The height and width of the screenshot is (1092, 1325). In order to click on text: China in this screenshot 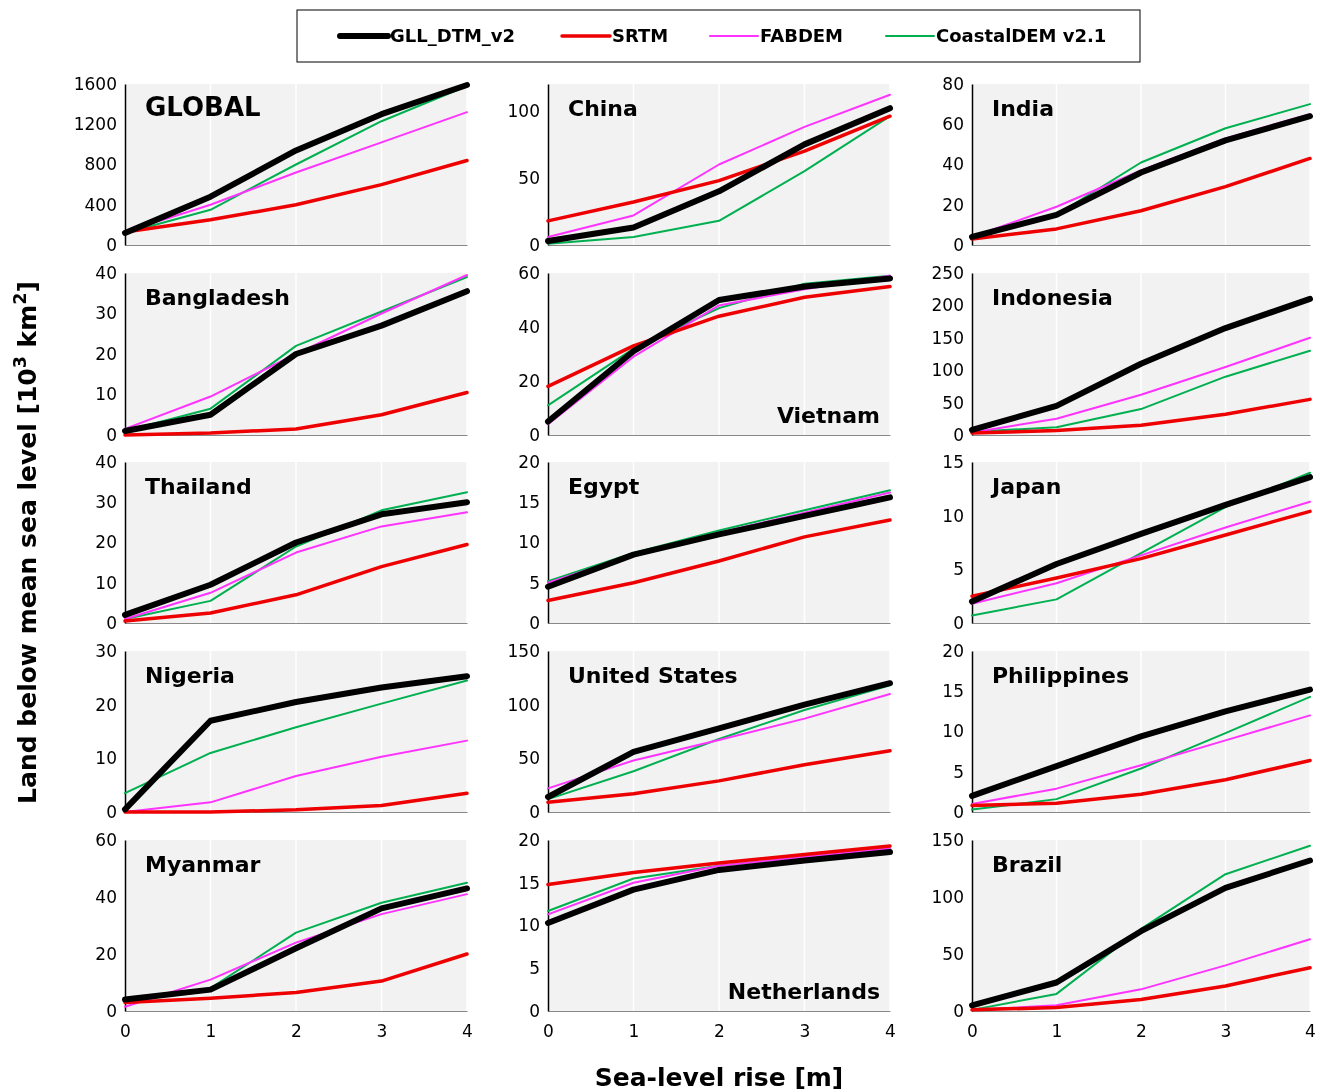, I will do `click(603, 108)`.